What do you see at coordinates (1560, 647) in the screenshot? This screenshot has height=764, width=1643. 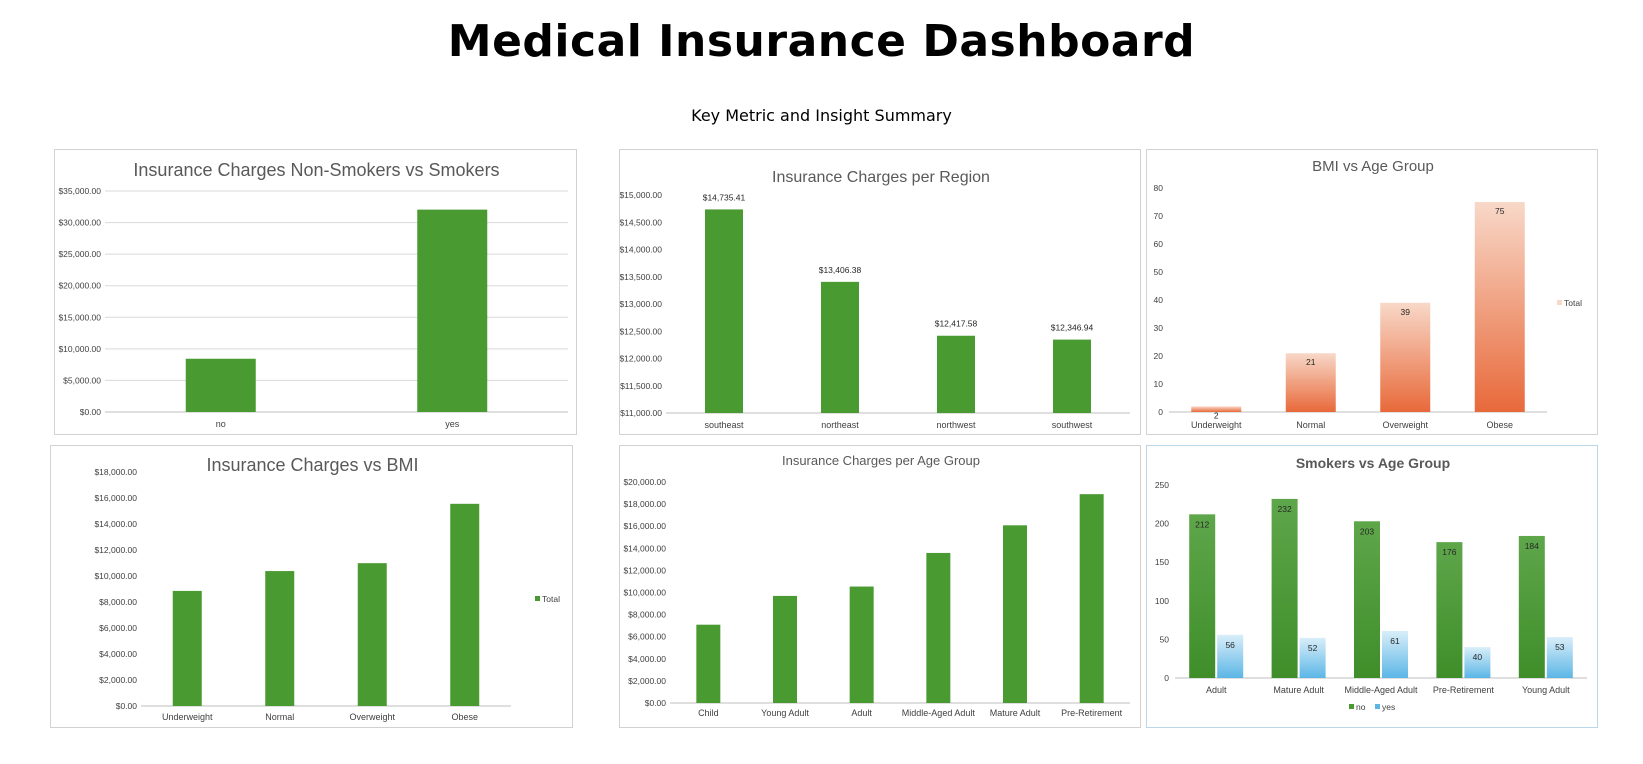 I see `data-label: 53` at bounding box center [1560, 647].